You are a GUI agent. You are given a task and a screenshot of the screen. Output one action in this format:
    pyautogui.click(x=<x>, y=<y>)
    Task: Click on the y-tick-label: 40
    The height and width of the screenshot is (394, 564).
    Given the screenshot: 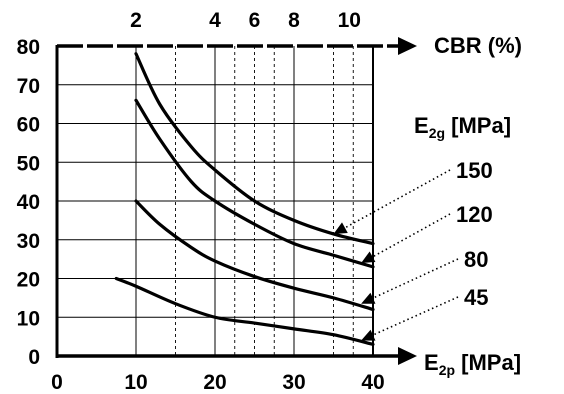 What is the action you would take?
    pyautogui.click(x=28, y=202)
    